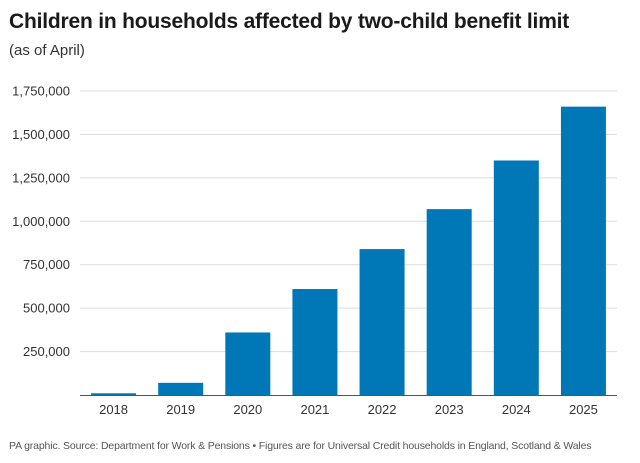  What do you see at coordinates (41, 134) in the screenshot?
I see `y-tick-label: 1,500,000` at bounding box center [41, 134].